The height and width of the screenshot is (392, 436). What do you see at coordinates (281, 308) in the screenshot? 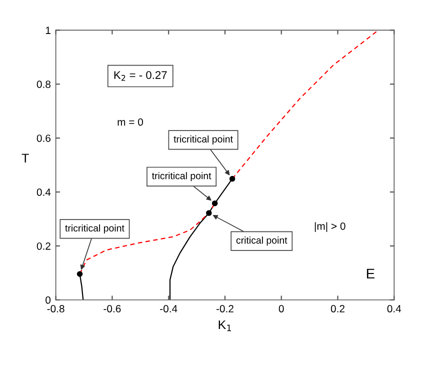
I see `x-tick-label: 0` at bounding box center [281, 308].